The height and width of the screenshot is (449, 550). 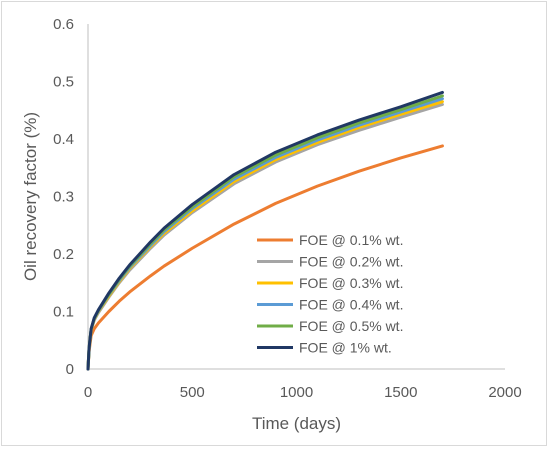 I want to click on y-axis-ticks: 0 0.1 0.2 0.3 0.4 0.5 0.6, so click(x=63, y=197).